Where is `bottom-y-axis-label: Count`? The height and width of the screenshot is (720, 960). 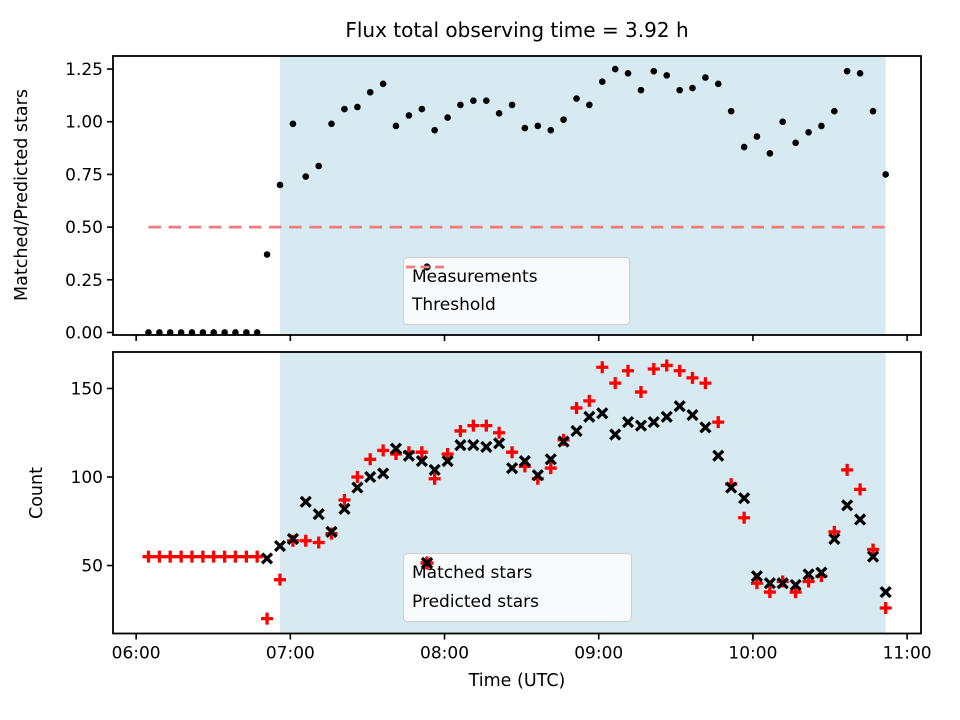 bottom-y-axis-label: Count is located at coordinates (37, 493).